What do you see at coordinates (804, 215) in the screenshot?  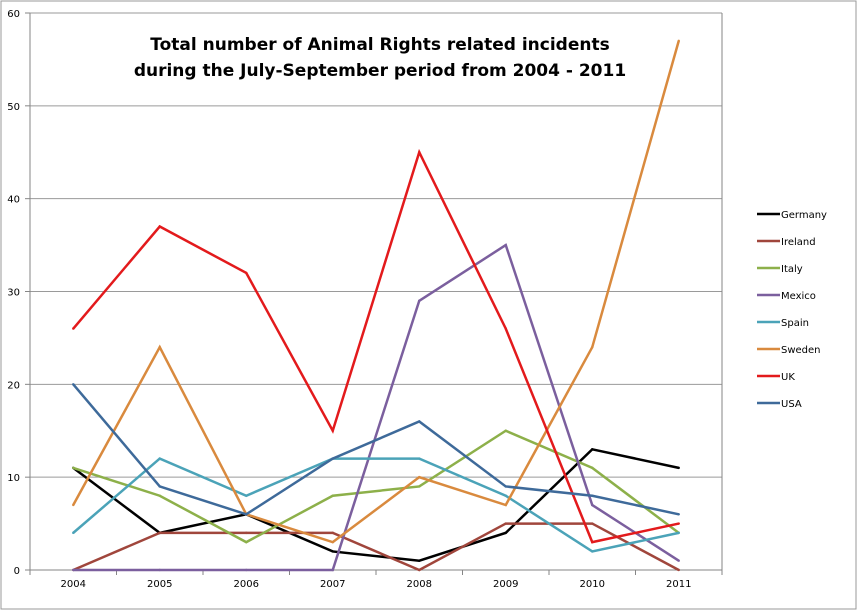 I see `legend-label: Germany` at bounding box center [804, 215].